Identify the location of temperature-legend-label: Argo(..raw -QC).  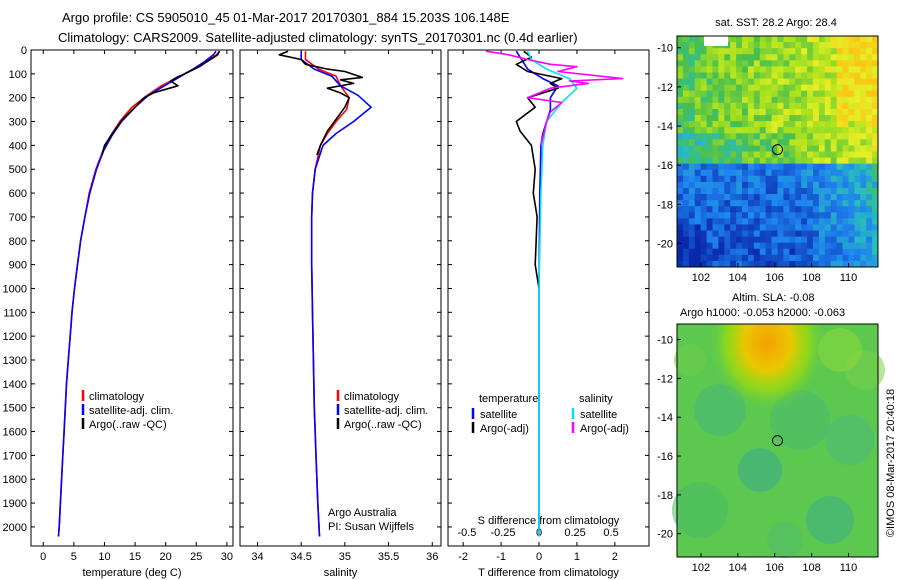
(128, 425).